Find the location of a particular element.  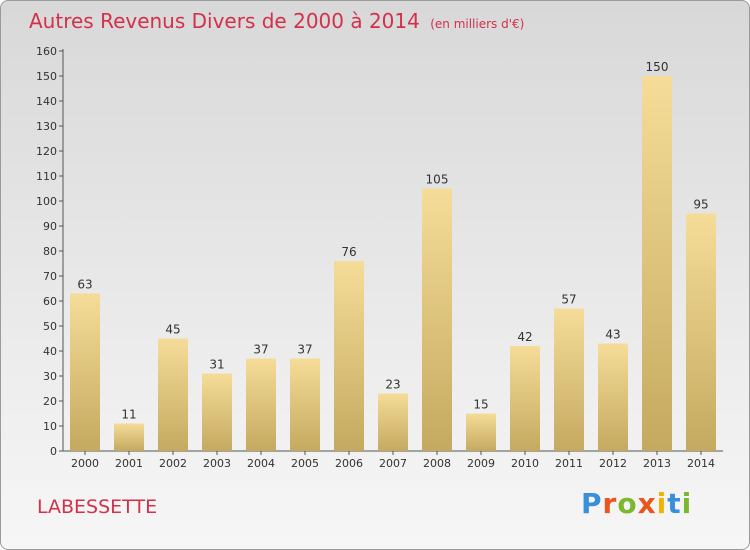

chart-unit: (en milliers d'€) is located at coordinates (477, 24).